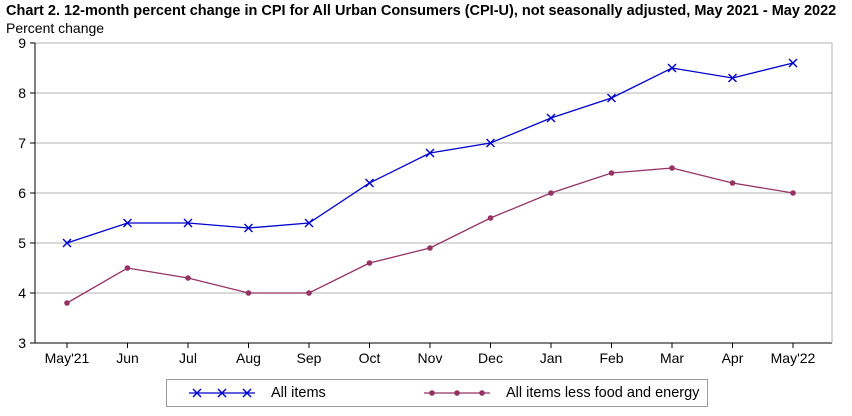 The width and height of the screenshot is (852, 416). Describe the element at coordinates (793, 358) in the screenshot. I see `x-tick-label-12: May'22` at that location.